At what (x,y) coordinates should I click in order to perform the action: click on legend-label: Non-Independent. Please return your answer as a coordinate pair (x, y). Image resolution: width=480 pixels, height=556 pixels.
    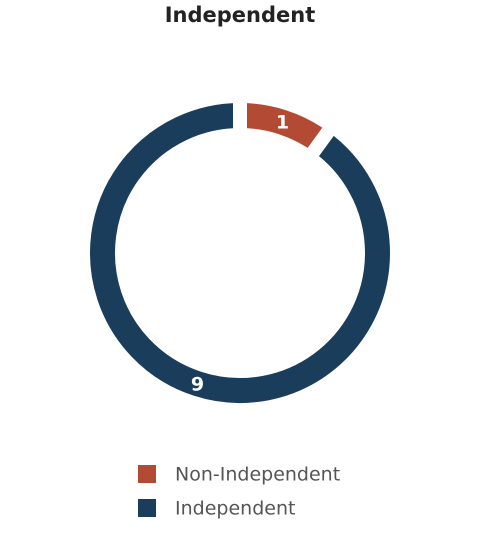
    Looking at the image, I should click on (257, 475).